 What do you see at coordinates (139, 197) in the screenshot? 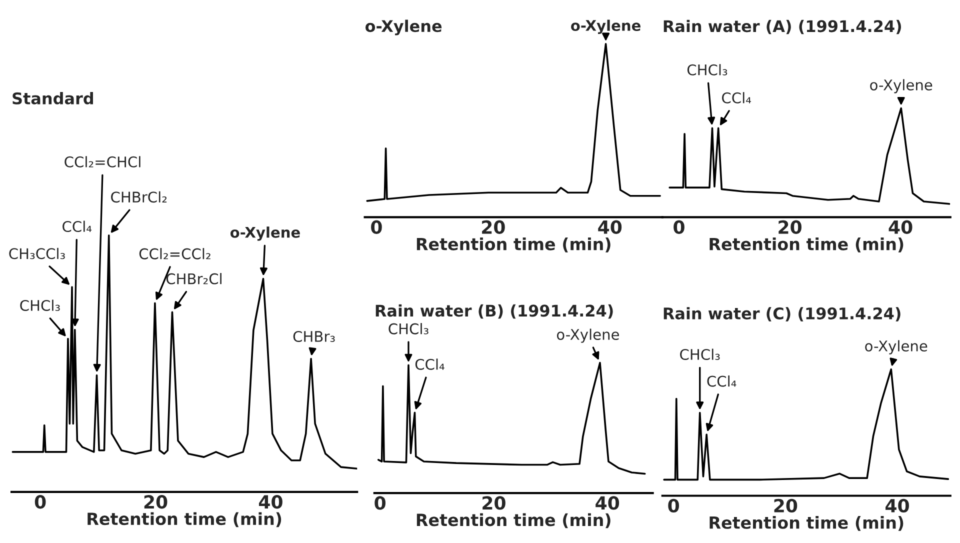
I see `annotation: CHBrCl₂` at bounding box center [139, 197].